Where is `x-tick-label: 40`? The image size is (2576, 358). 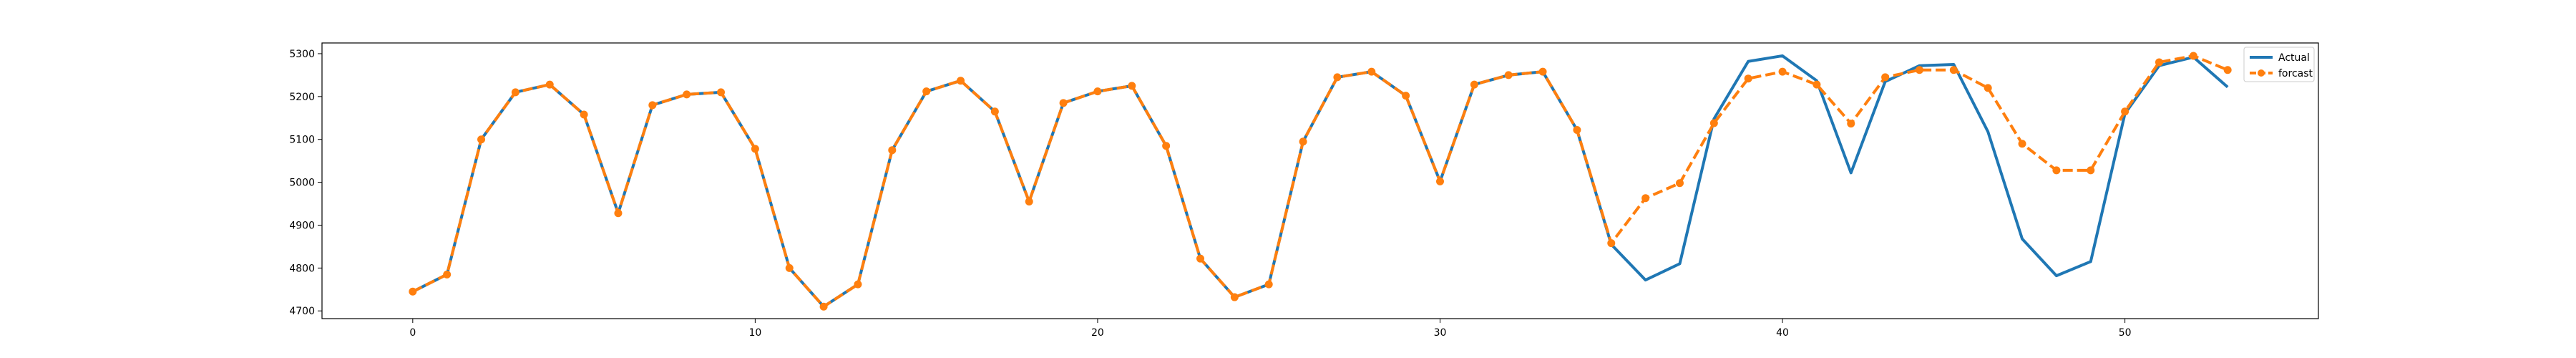
x-tick-label: 40 is located at coordinates (1782, 333).